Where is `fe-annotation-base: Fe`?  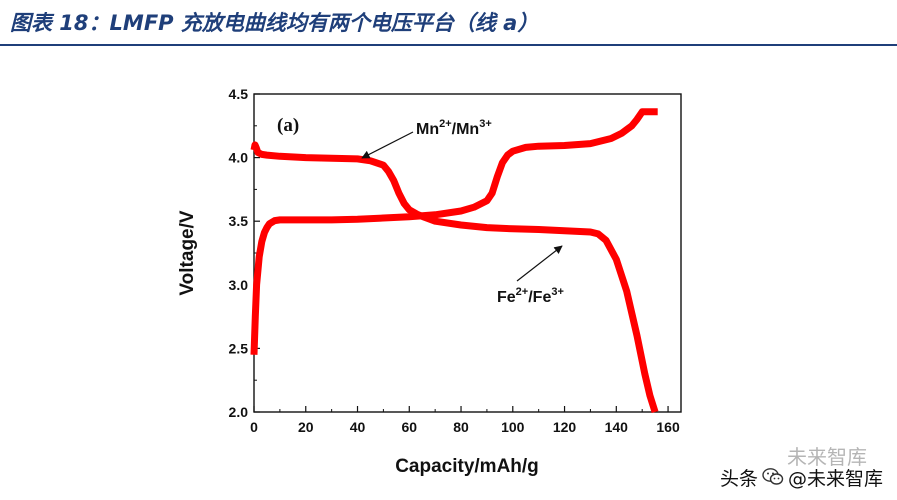 fe-annotation-base: Fe is located at coordinates (506, 297).